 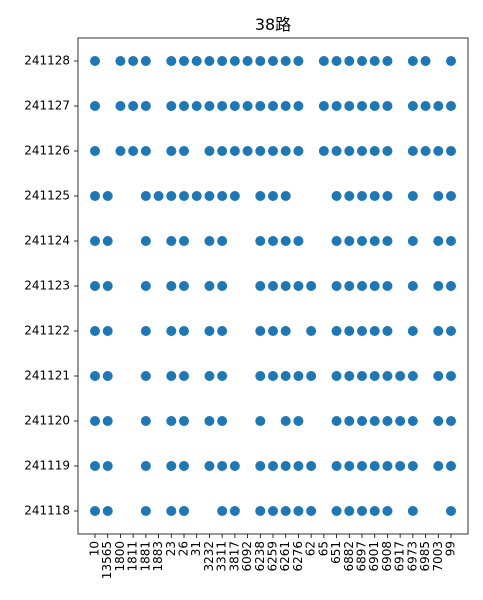 What do you see at coordinates (387, 556) in the screenshot?
I see `x-tick-label: 6908` at bounding box center [387, 556].